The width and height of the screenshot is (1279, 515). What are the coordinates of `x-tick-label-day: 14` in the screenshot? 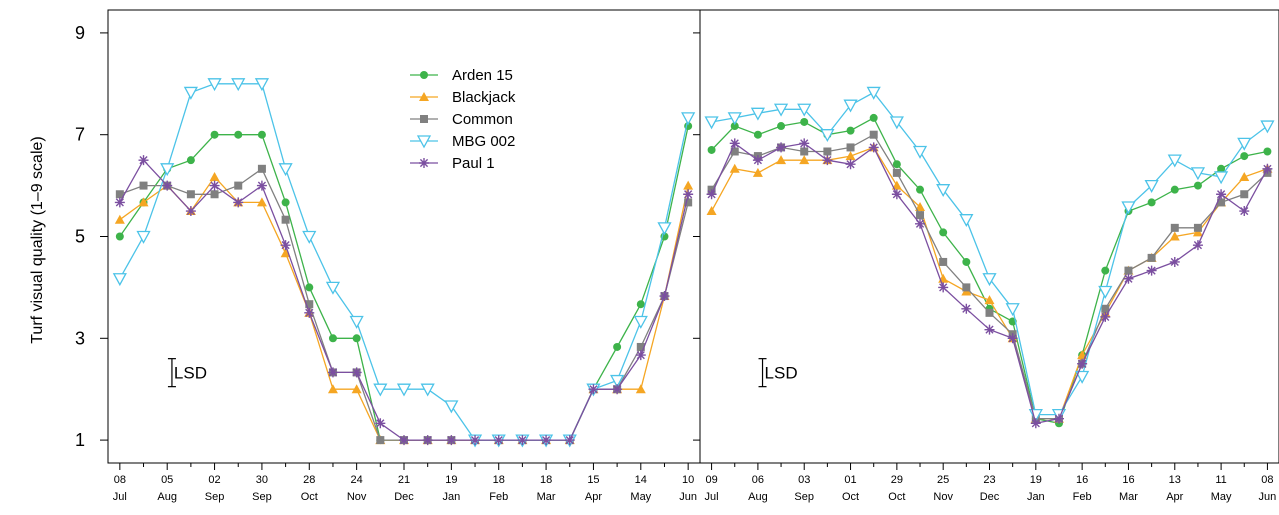 It's located at (641, 480).